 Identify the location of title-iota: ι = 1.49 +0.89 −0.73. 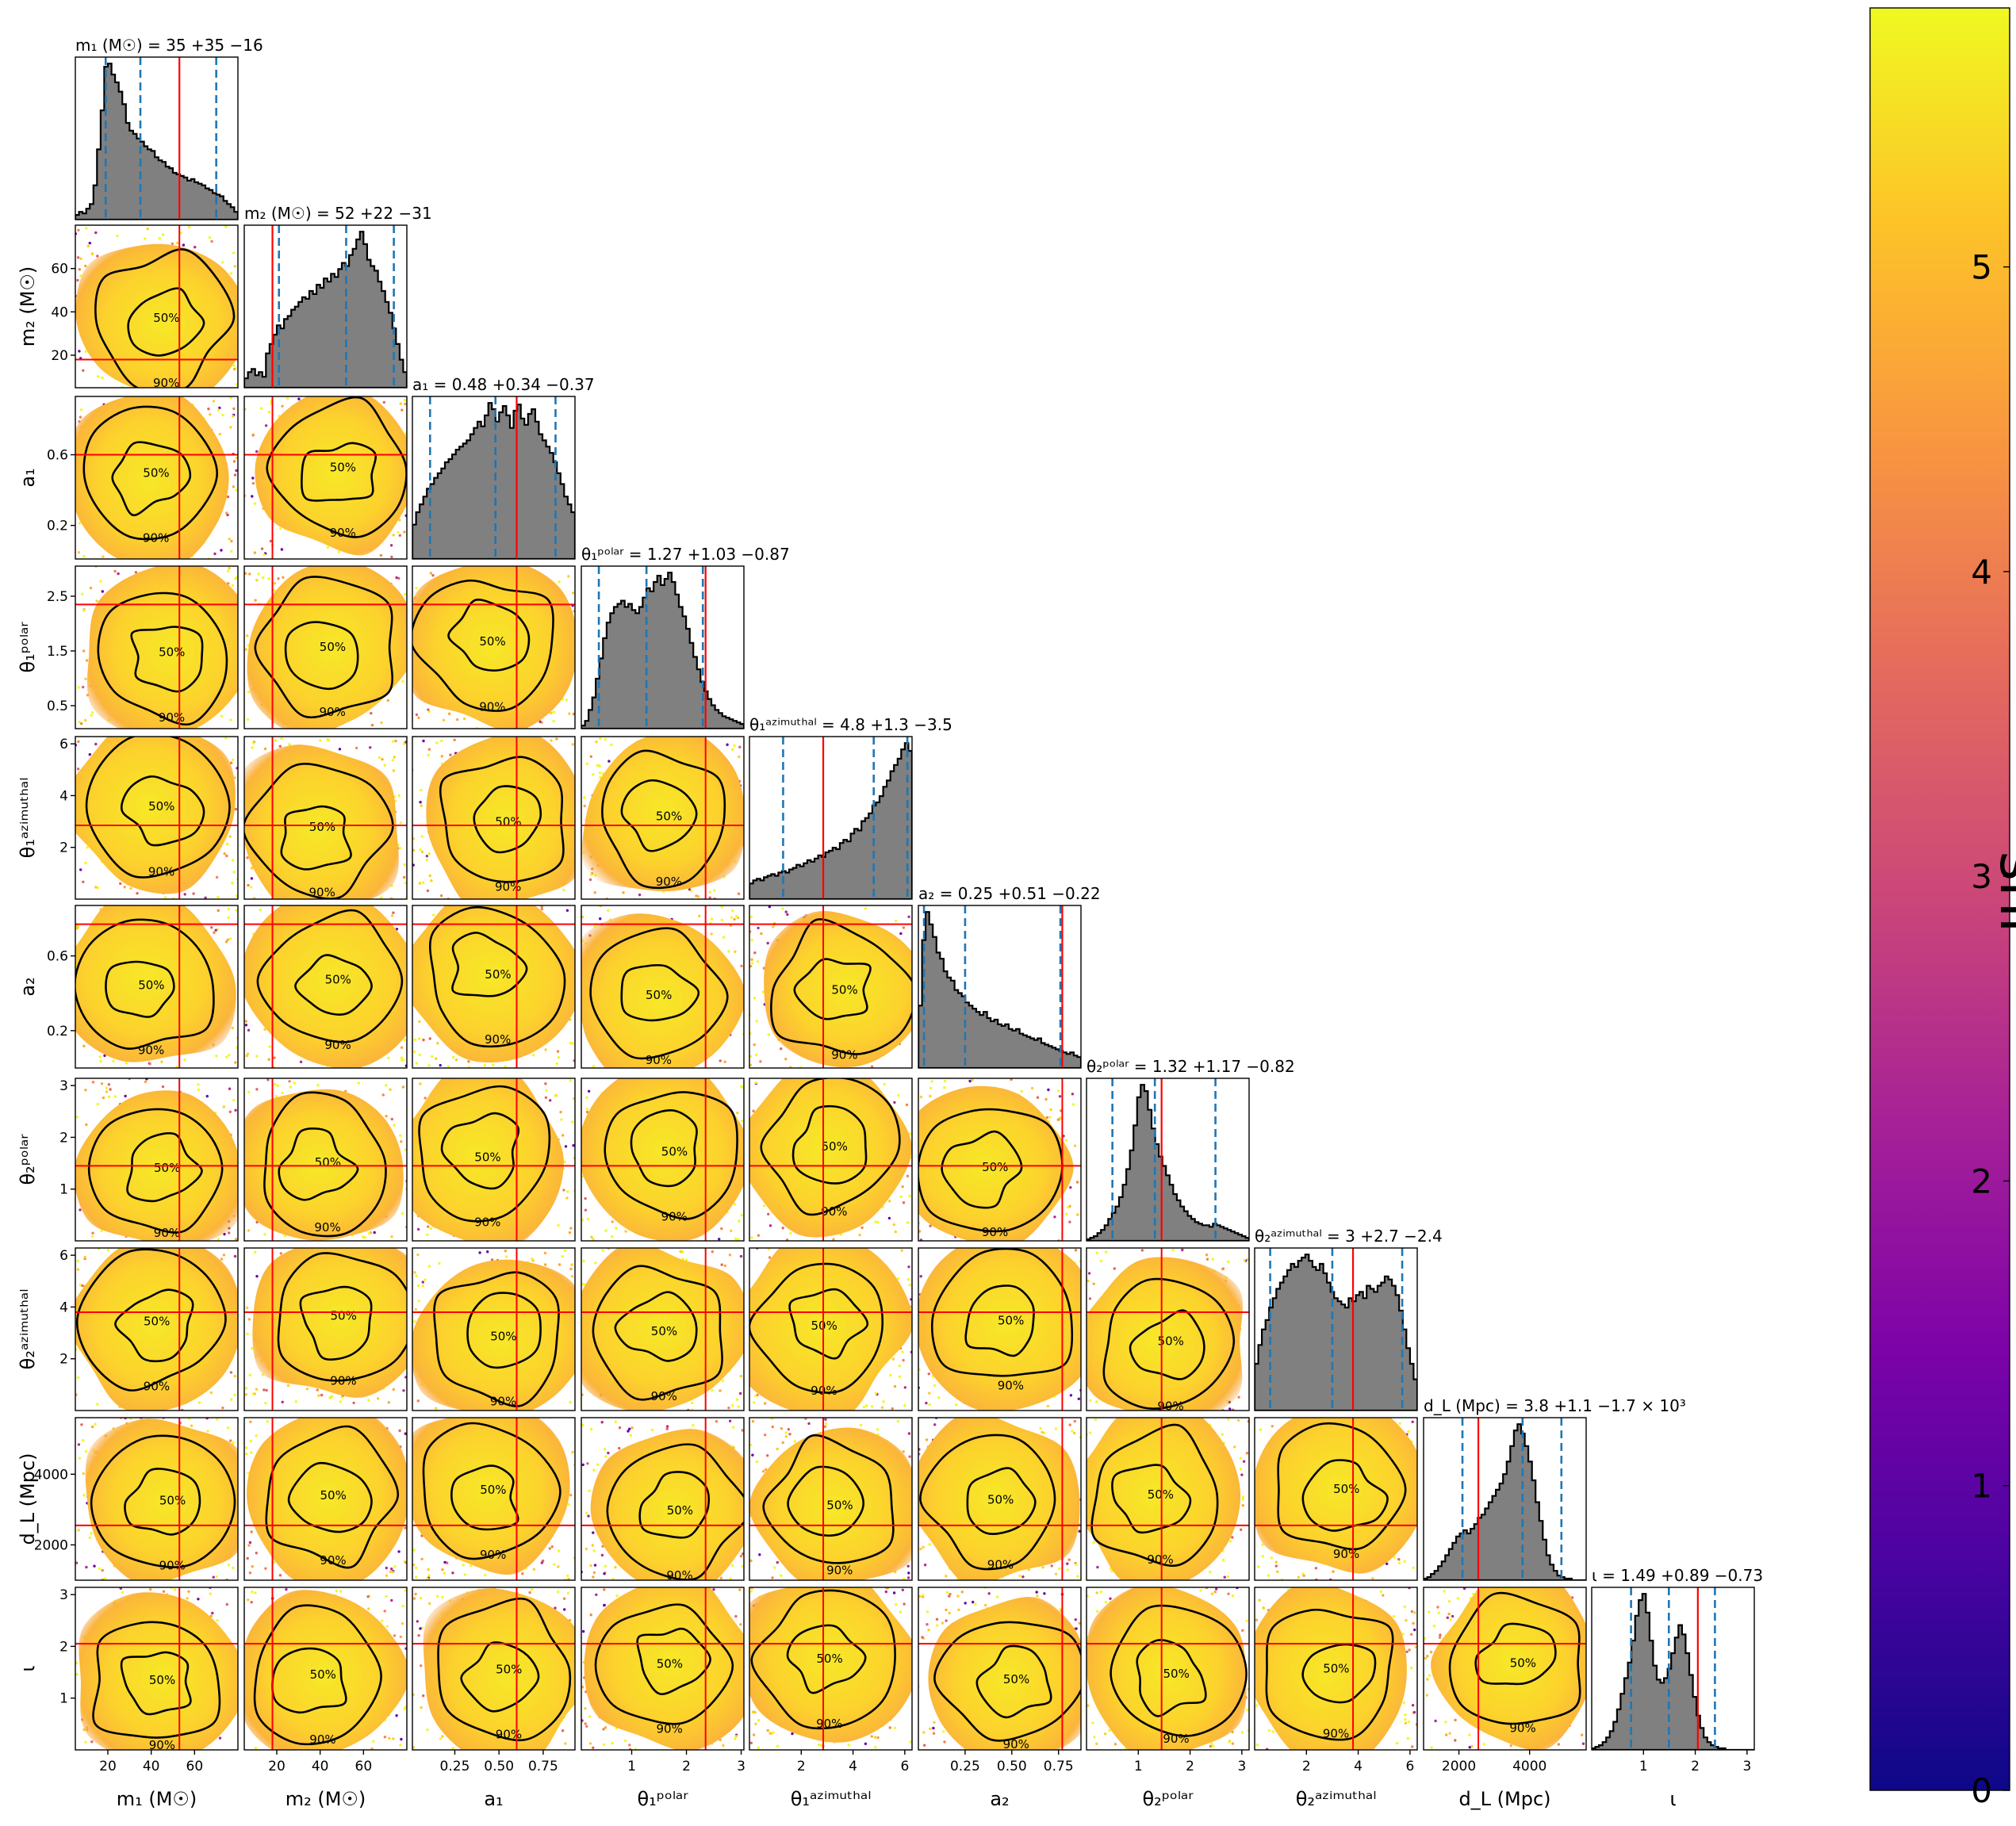
(1677, 1575).